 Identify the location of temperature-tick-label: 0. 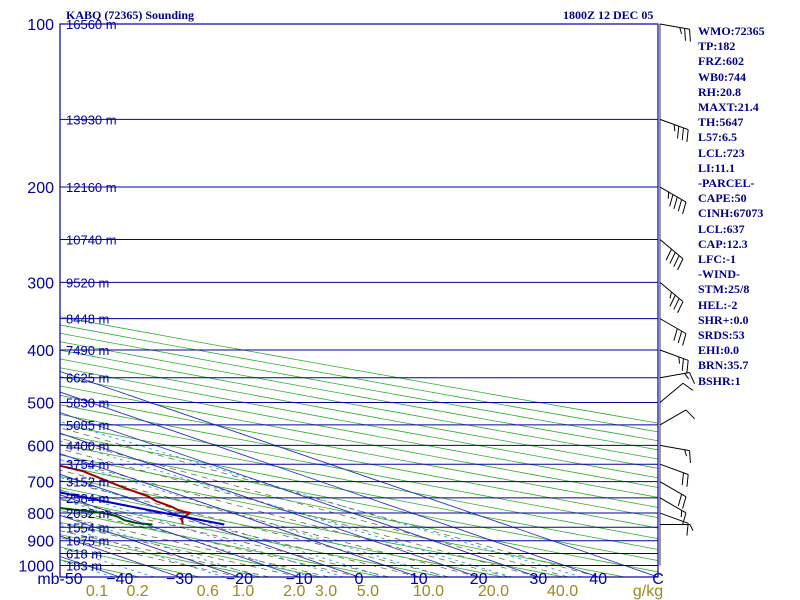
(359, 579).